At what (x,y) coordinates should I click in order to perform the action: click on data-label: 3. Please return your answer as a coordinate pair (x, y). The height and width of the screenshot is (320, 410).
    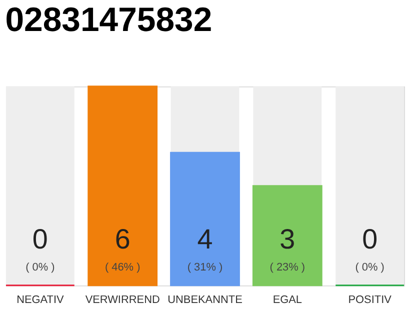
    Looking at the image, I should click on (288, 239).